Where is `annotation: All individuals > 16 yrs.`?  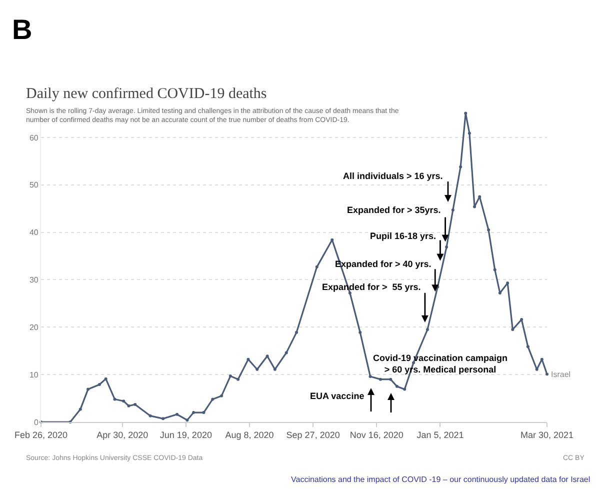 annotation: All individuals > 16 yrs. is located at coordinates (393, 176).